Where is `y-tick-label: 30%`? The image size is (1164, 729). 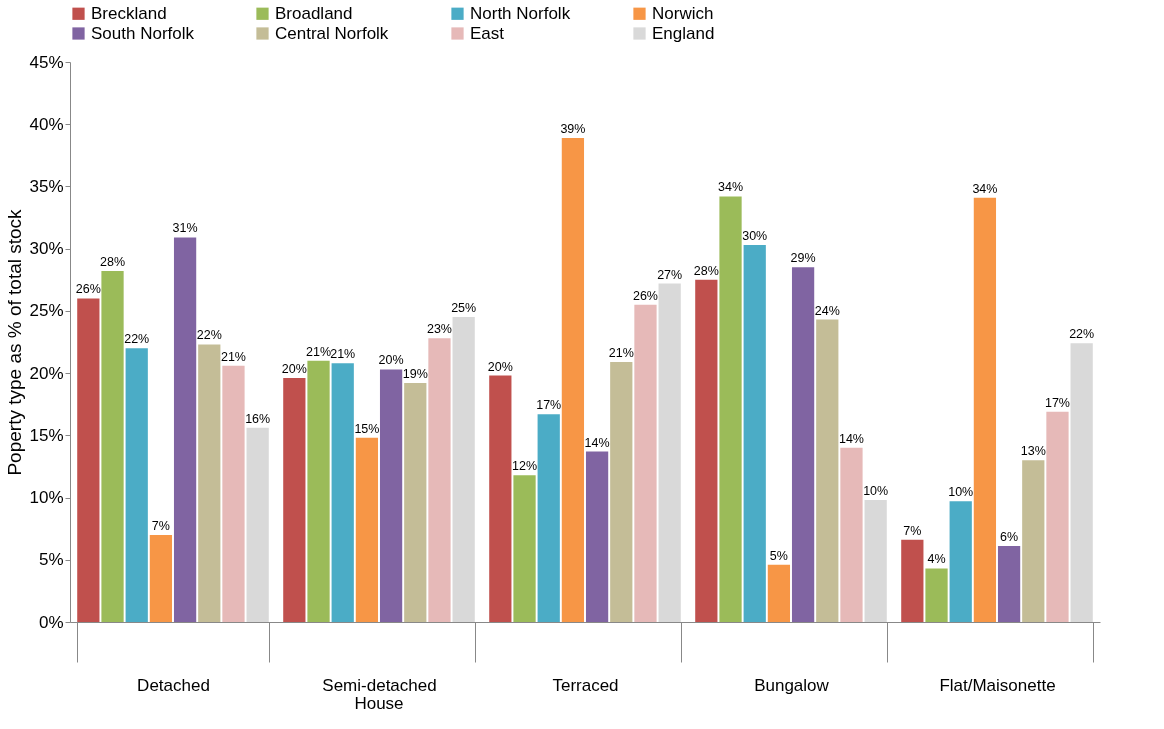
y-tick-label: 30% is located at coordinates (46, 249).